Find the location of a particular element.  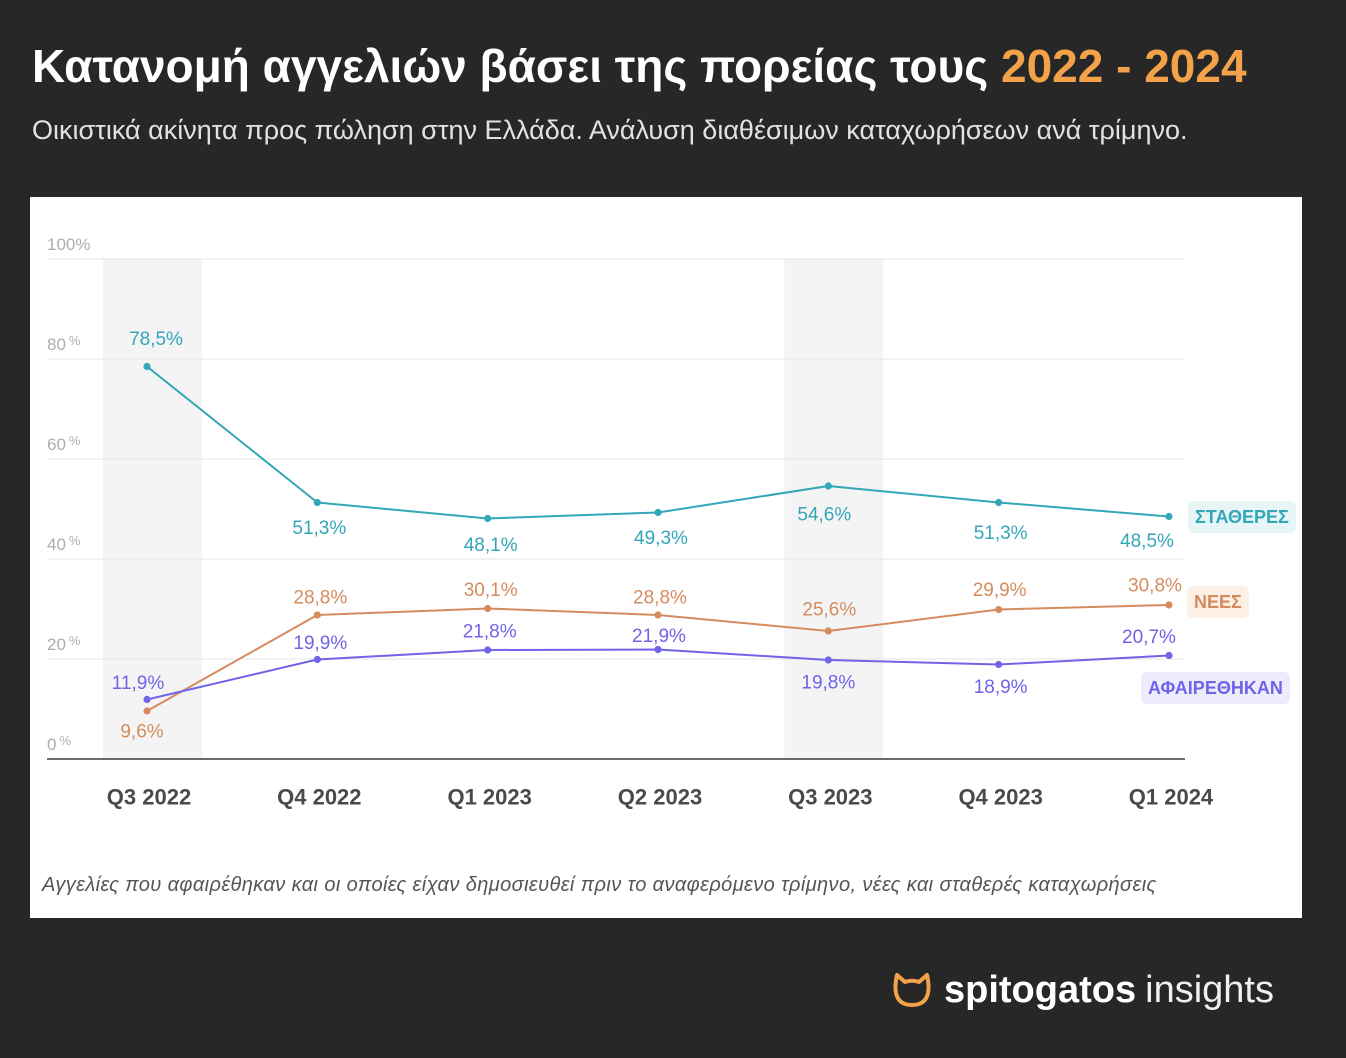

legend-chip-removed is located at coordinates (1215, 688).